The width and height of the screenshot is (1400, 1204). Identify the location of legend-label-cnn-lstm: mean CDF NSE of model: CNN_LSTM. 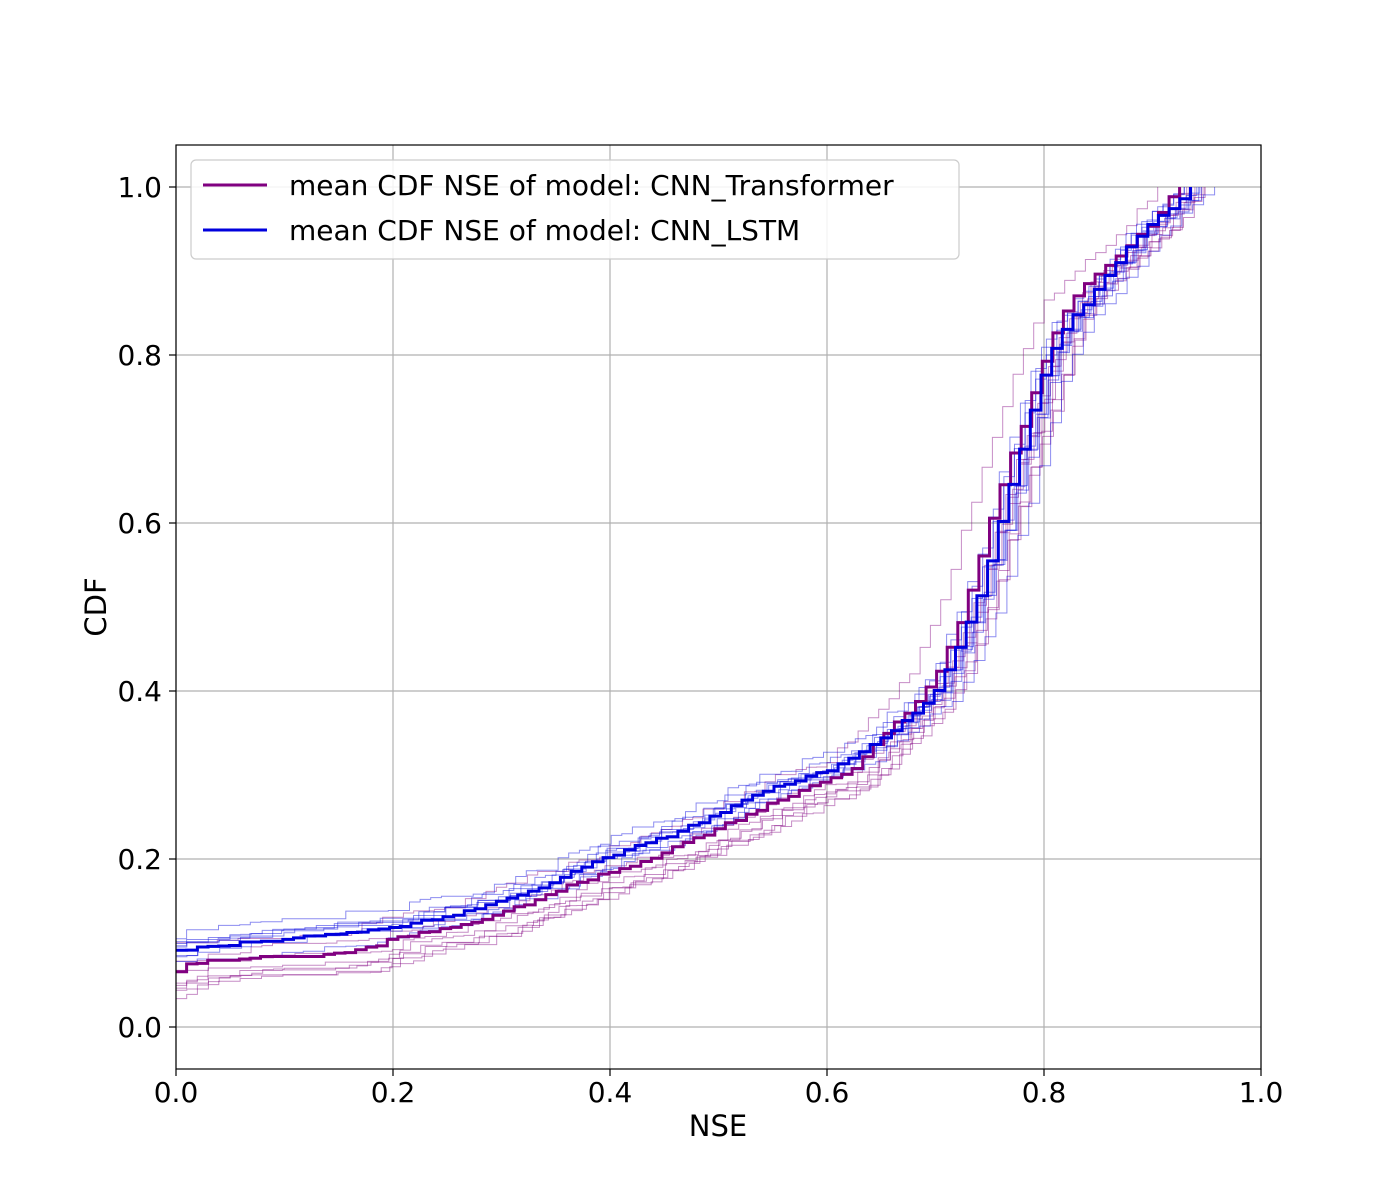
(544, 230).